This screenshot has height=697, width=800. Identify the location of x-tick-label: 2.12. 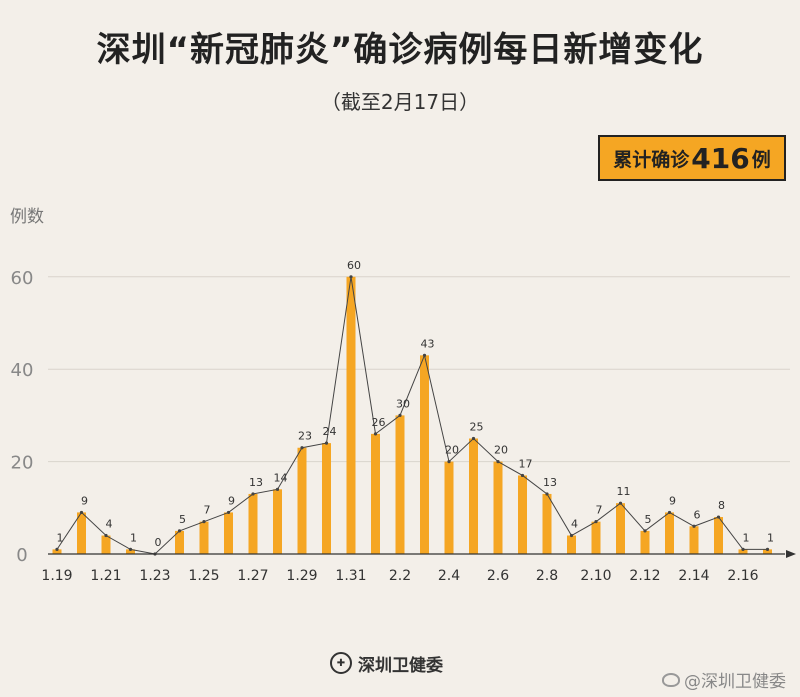
(644, 576).